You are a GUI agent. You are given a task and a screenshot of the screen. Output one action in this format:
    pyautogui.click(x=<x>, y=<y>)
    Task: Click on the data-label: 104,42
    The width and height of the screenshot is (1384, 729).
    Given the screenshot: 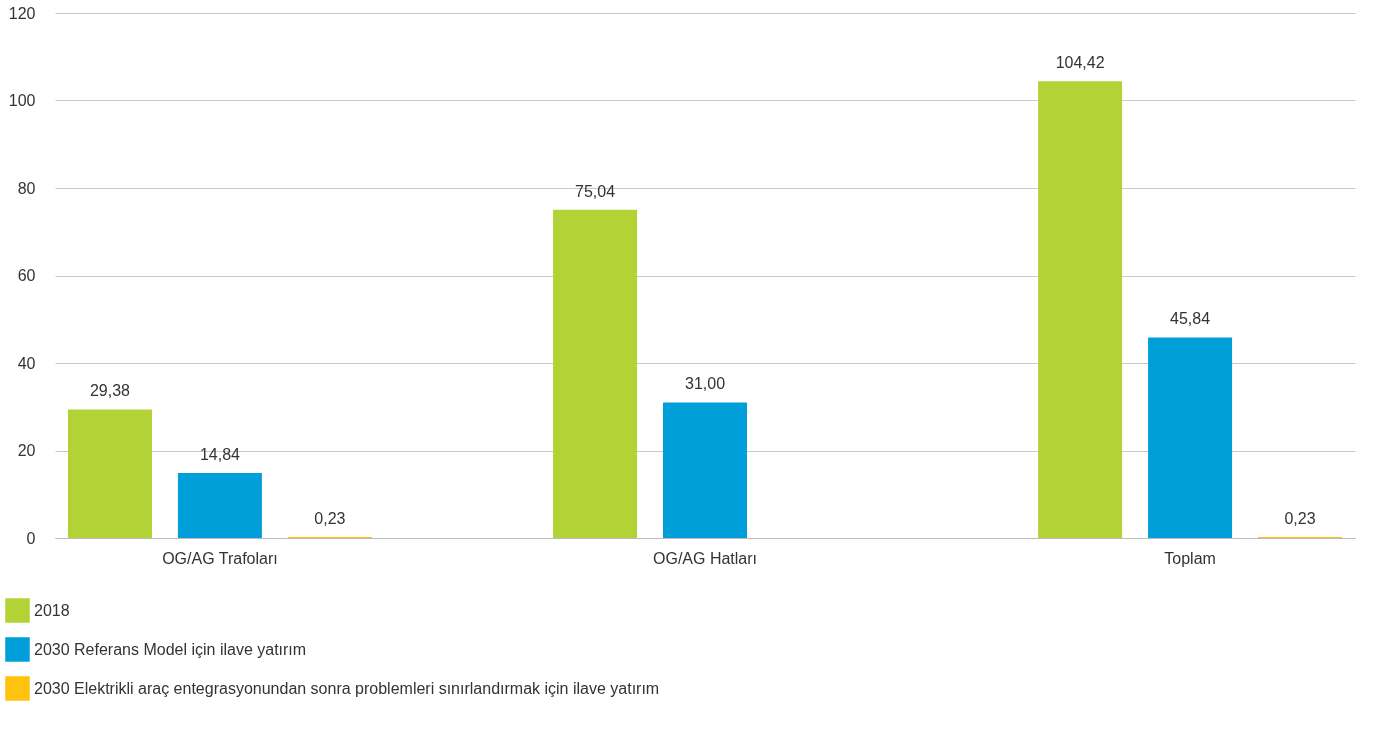 What is the action you would take?
    pyautogui.click(x=1080, y=63)
    